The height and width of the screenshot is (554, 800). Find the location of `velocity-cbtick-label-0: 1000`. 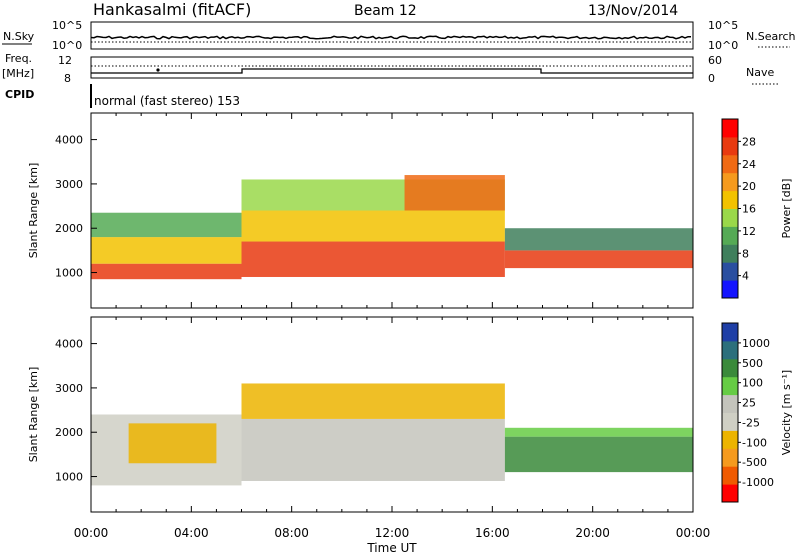

velocity-cbtick-label-0: 1000 is located at coordinates (756, 343).